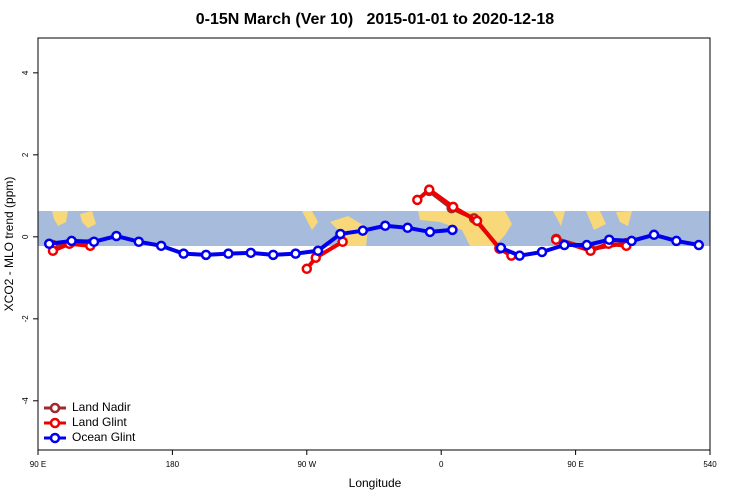  What do you see at coordinates (25, 154) in the screenshot?
I see `y-tick-label: 2` at bounding box center [25, 154].